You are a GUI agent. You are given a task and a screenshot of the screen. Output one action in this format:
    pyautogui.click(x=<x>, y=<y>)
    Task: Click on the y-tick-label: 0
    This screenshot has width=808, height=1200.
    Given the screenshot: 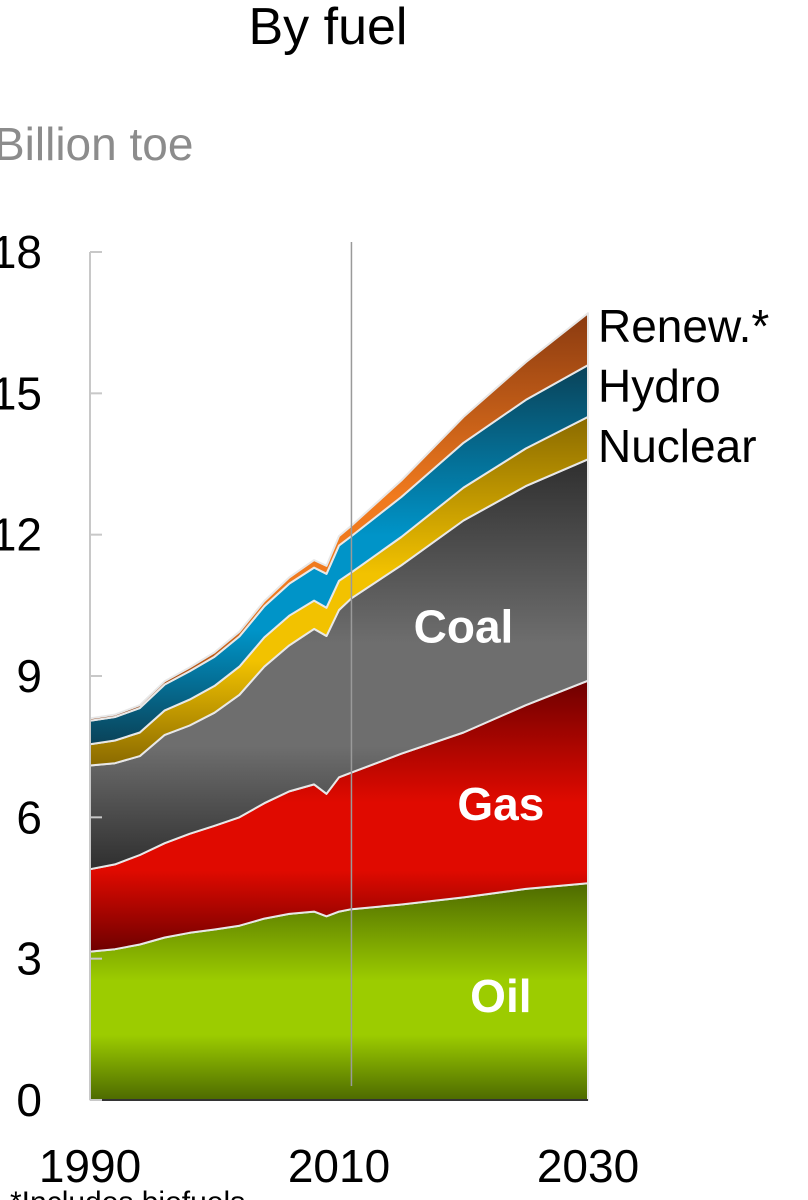 What is the action you would take?
    pyautogui.click(x=29, y=1100)
    